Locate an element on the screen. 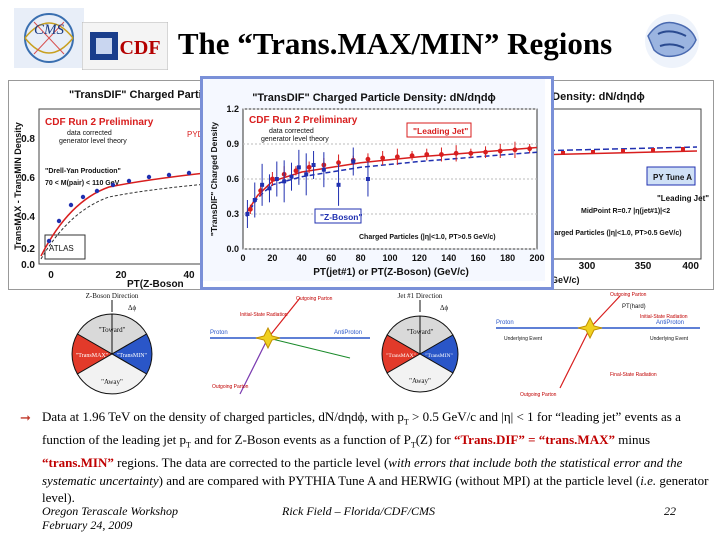 Image resolution: width=720 pixels, height=540 pixels. left-ytick: 0.2 is located at coordinates (28, 249).